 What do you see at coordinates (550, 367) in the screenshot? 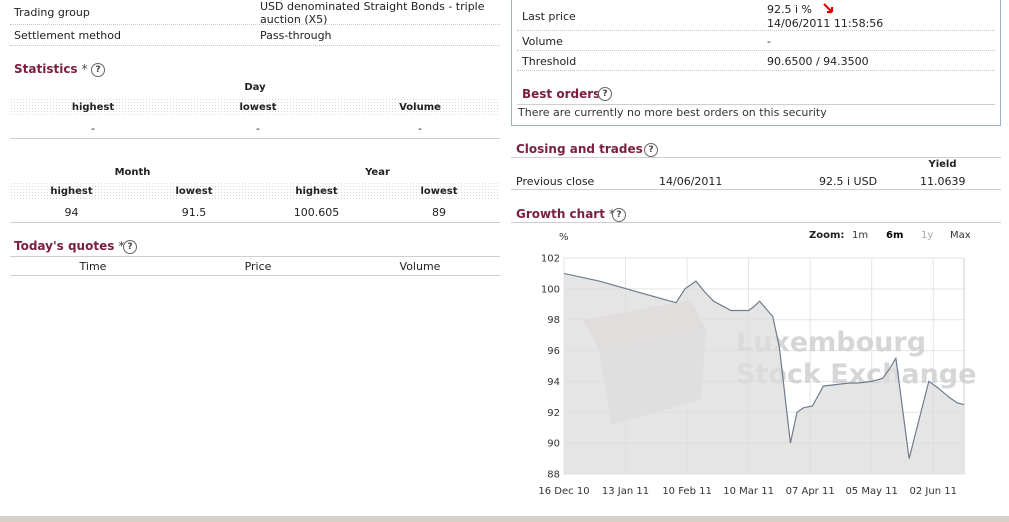
I see `y-axis-ticks: 88 90 92 94 96 98 100 102` at bounding box center [550, 367].